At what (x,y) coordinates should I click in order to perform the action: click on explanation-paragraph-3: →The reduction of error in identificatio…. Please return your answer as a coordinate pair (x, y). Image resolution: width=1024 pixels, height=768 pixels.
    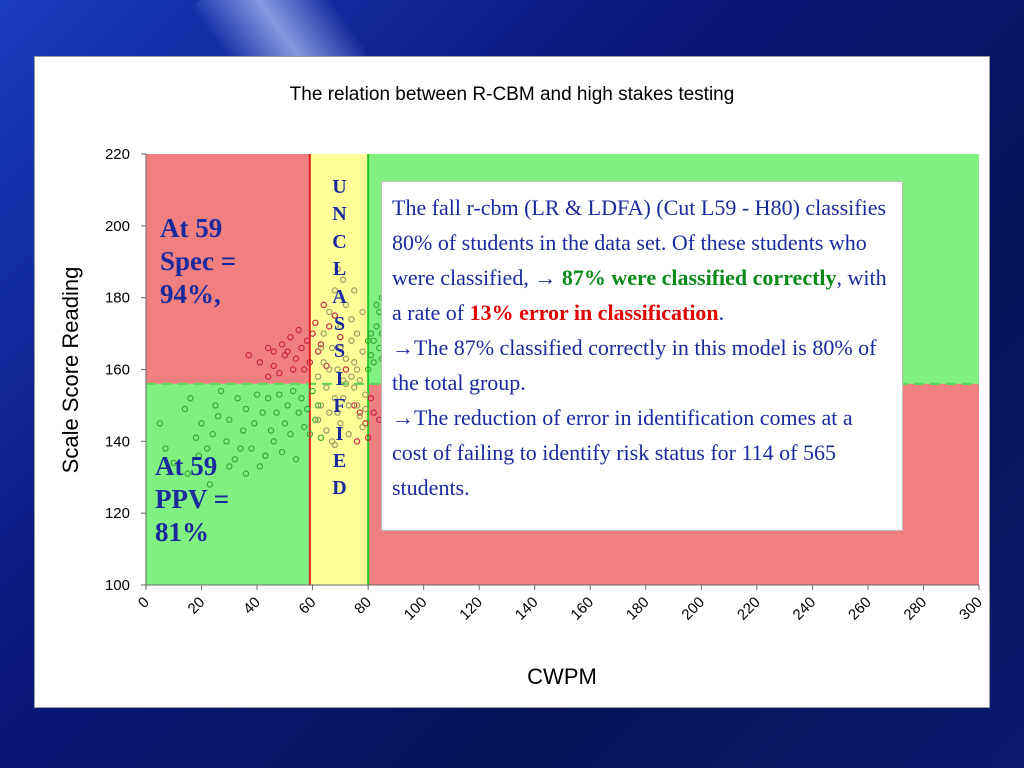
    Looking at the image, I should click on (642, 452).